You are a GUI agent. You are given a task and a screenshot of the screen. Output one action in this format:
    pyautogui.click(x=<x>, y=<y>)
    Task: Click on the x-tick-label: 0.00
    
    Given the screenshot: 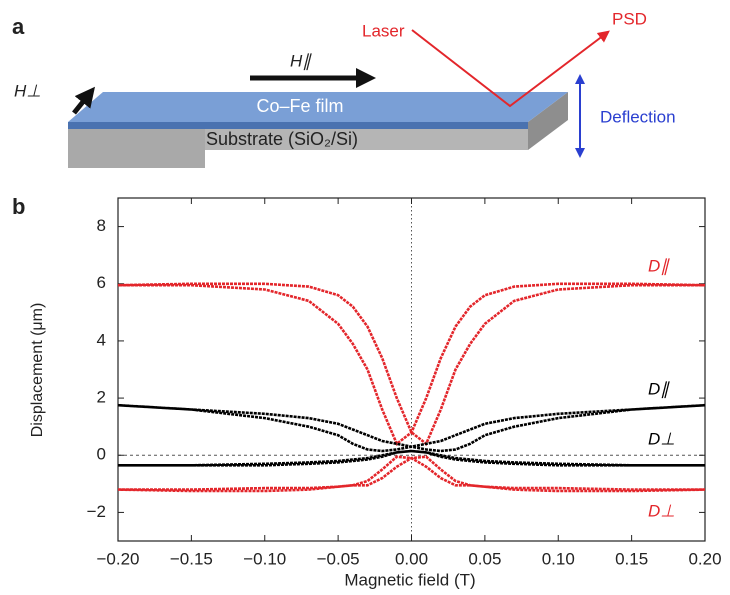 What is the action you would take?
    pyautogui.click(x=411, y=558)
    